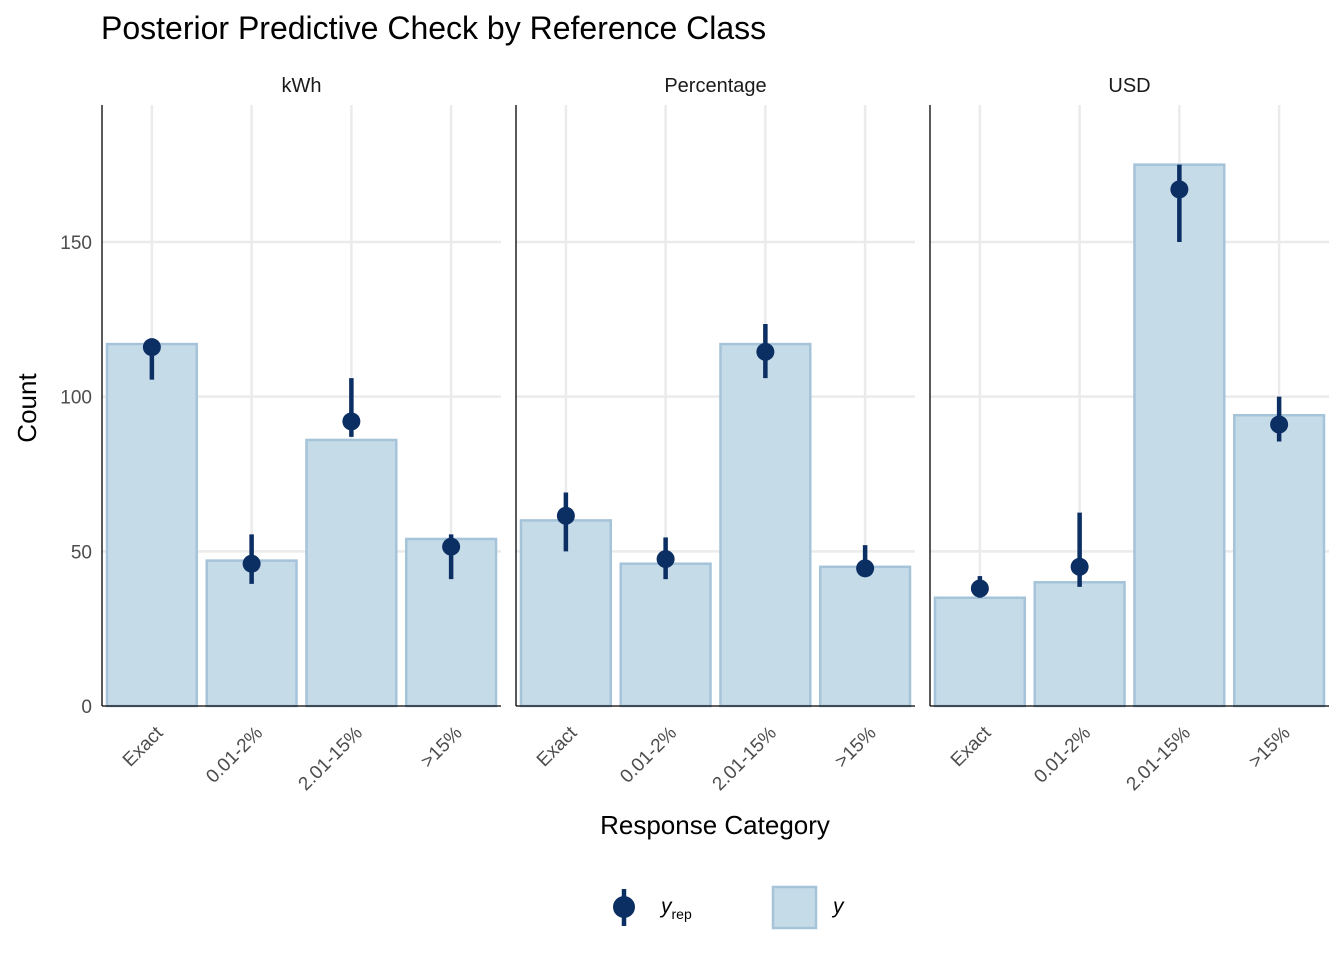  I want to click on facet-strip-label: kWh, so click(302, 86).